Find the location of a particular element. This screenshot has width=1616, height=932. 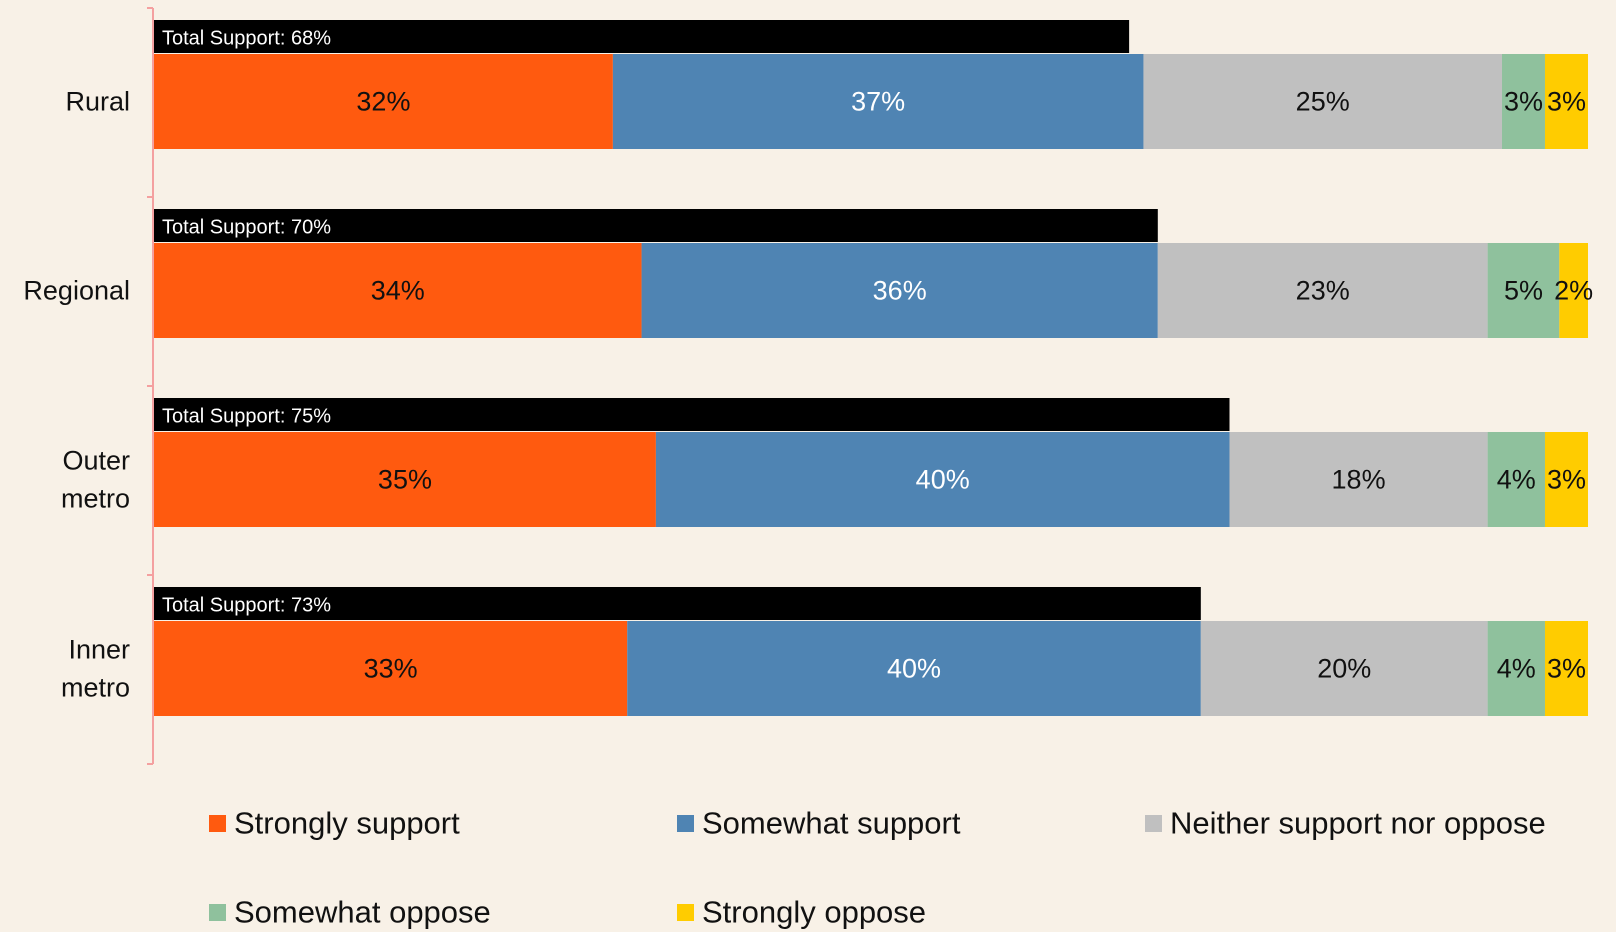

data-label: 32% is located at coordinates (383, 102).